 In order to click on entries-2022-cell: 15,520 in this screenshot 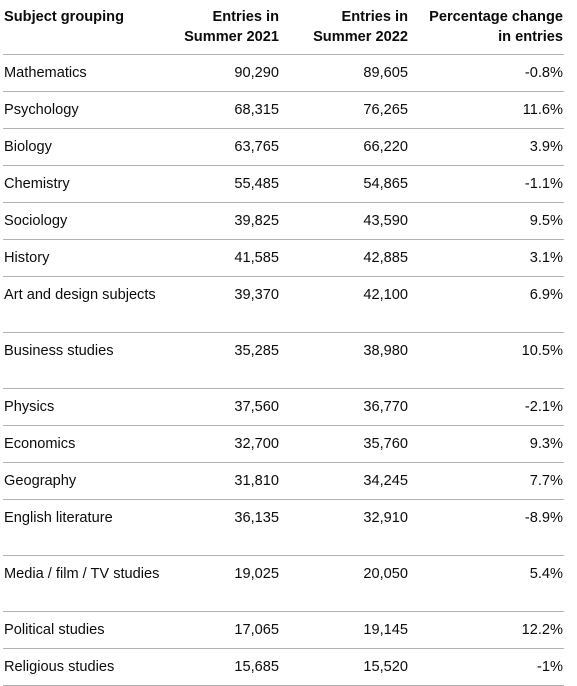, I will do `click(344, 667)`.